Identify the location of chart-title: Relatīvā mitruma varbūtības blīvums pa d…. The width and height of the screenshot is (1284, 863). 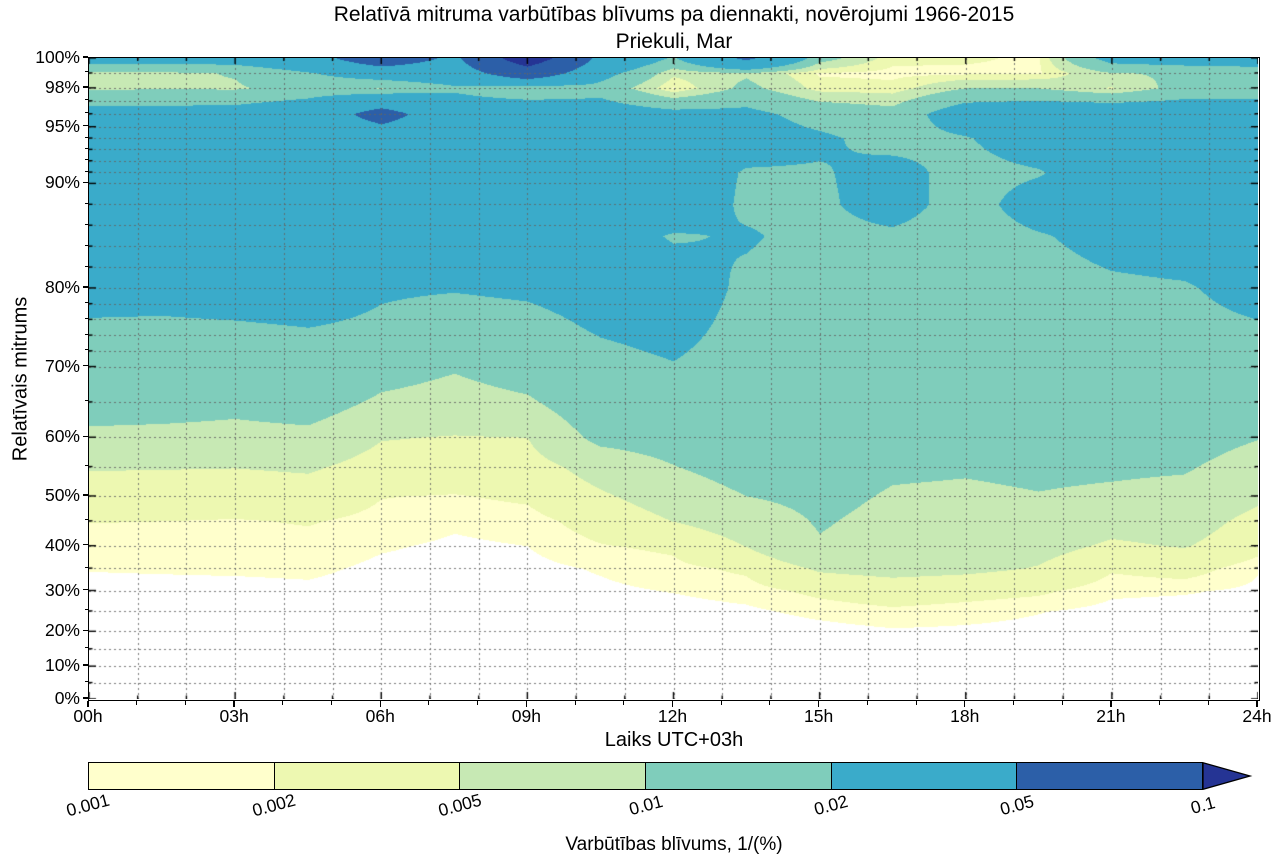
(674, 14).